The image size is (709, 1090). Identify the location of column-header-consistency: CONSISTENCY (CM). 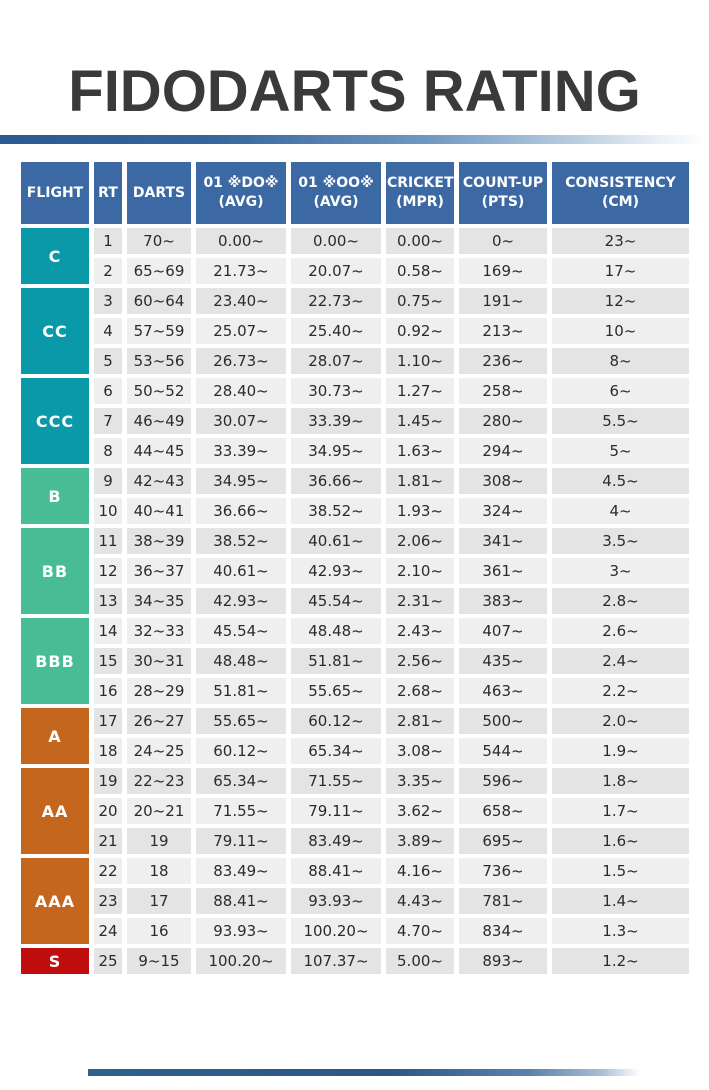
(620, 193).